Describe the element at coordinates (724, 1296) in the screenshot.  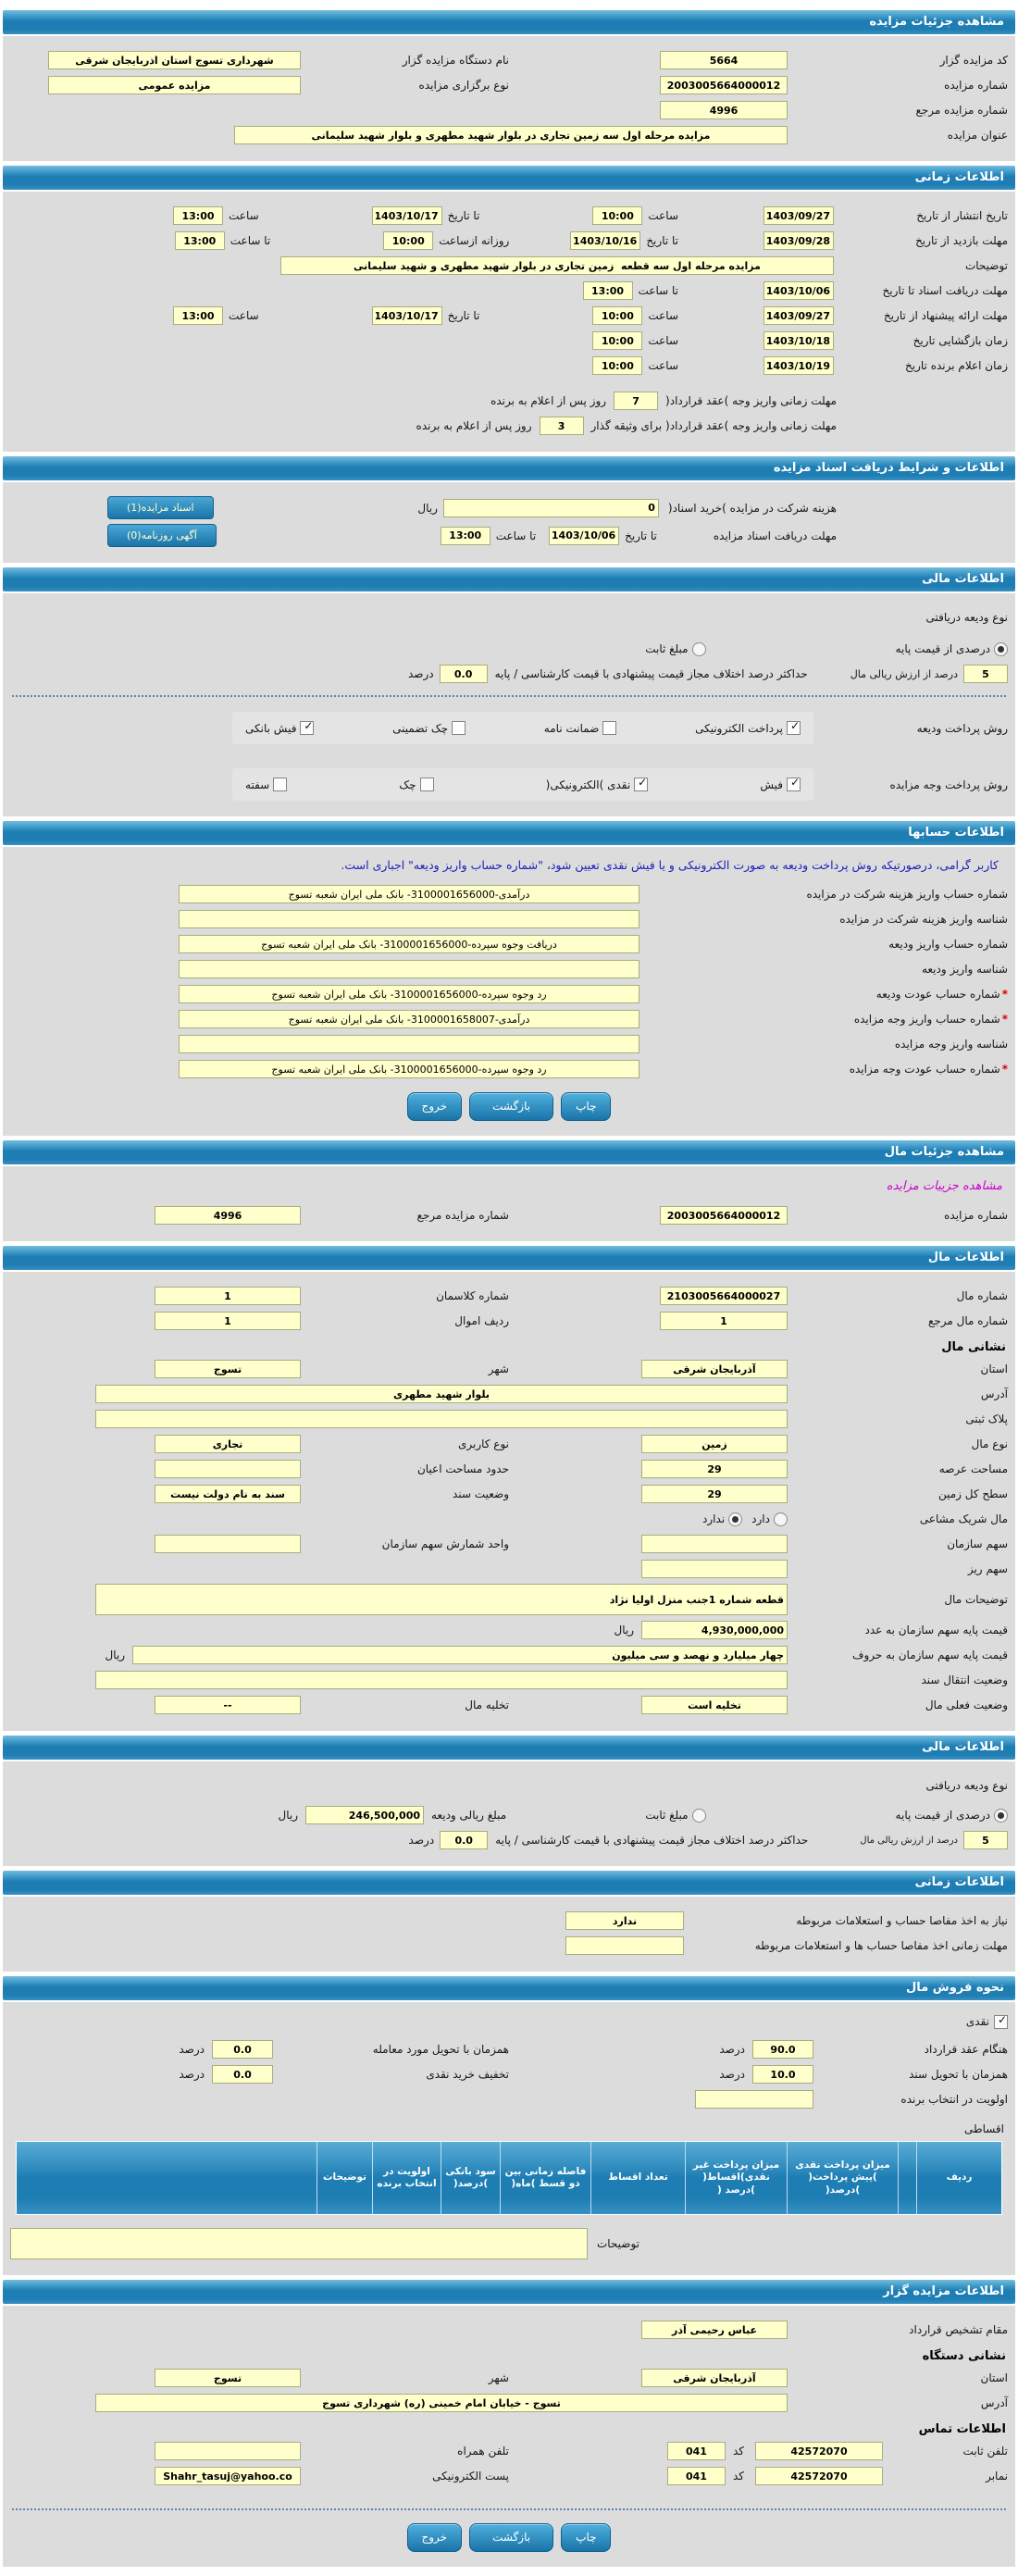
I see `property-number-field` at that location.